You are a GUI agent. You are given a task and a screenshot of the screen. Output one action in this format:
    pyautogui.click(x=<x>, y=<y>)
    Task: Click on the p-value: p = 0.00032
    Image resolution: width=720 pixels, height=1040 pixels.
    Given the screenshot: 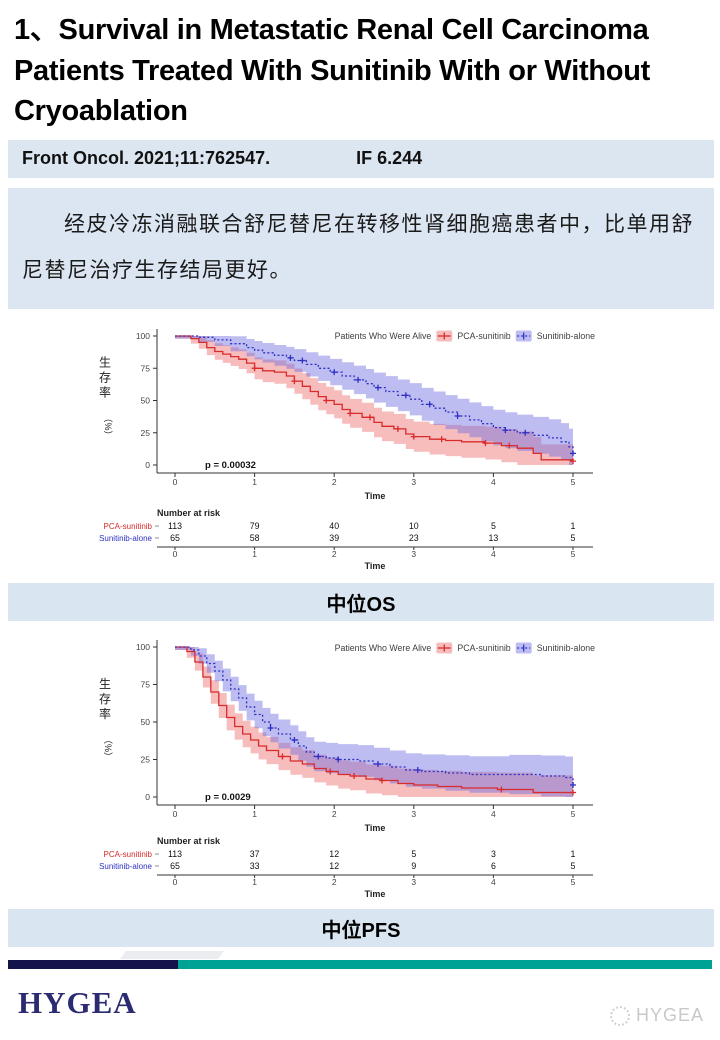 What is the action you would take?
    pyautogui.click(x=230, y=465)
    